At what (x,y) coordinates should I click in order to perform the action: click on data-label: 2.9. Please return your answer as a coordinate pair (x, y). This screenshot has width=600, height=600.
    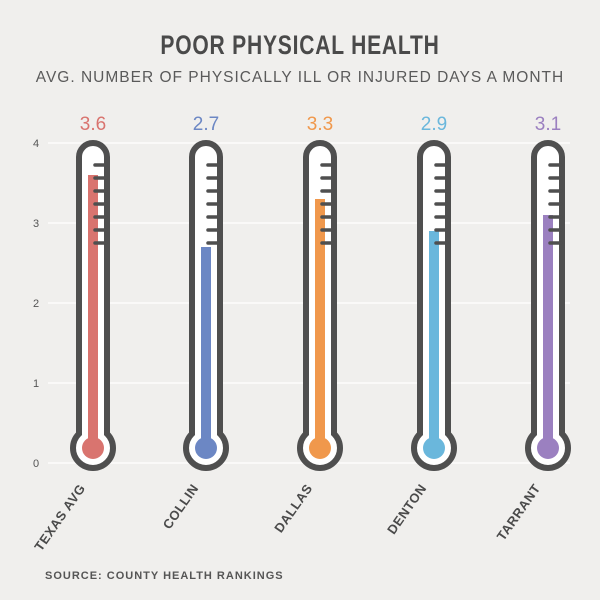
    Looking at the image, I should click on (434, 124).